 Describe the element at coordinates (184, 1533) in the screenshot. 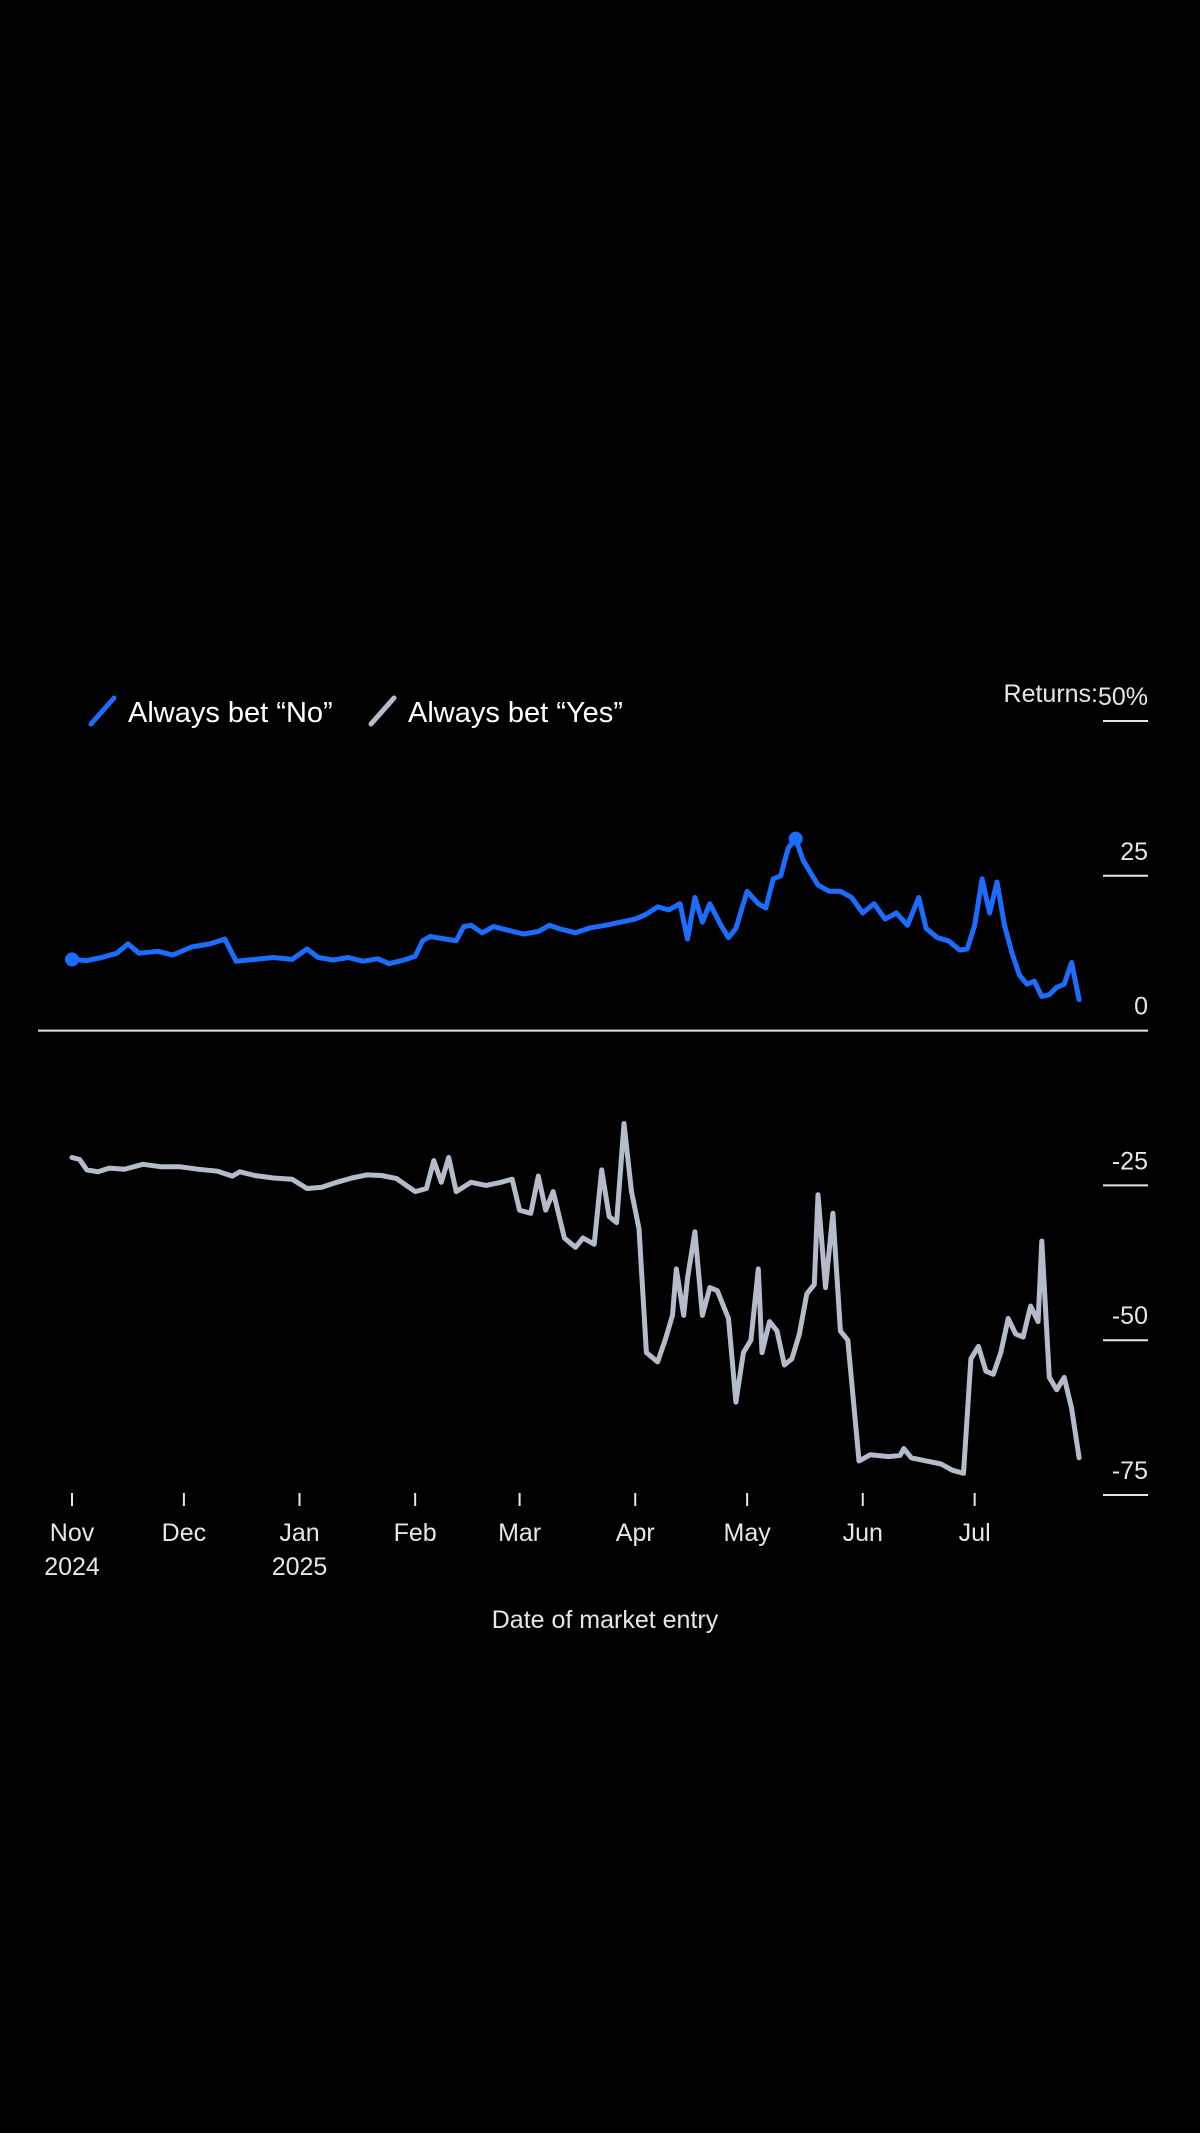

I see `x-tick-label: Dec` at that location.